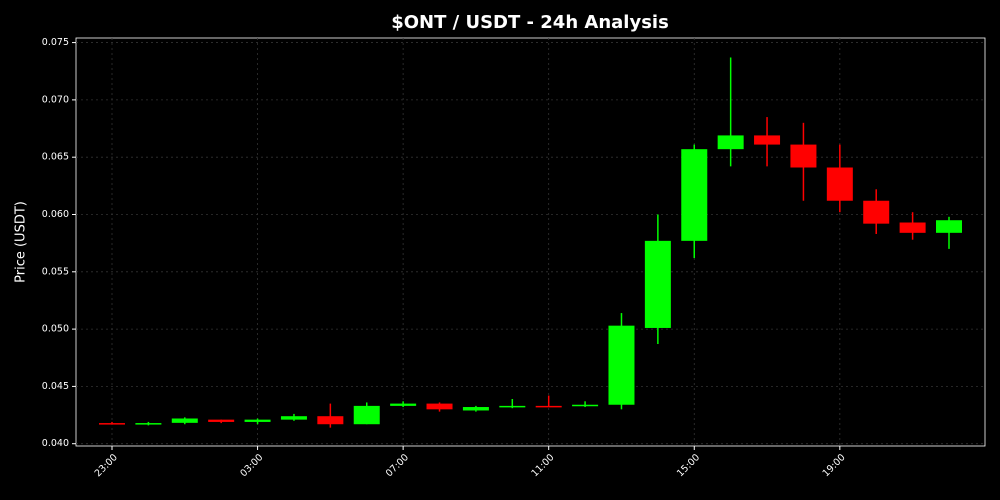 The height and width of the screenshot is (500, 1000). What do you see at coordinates (55, 157) in the screenshot?
I see `y-tick-label: 0.065` at bounding box center [55, 157].